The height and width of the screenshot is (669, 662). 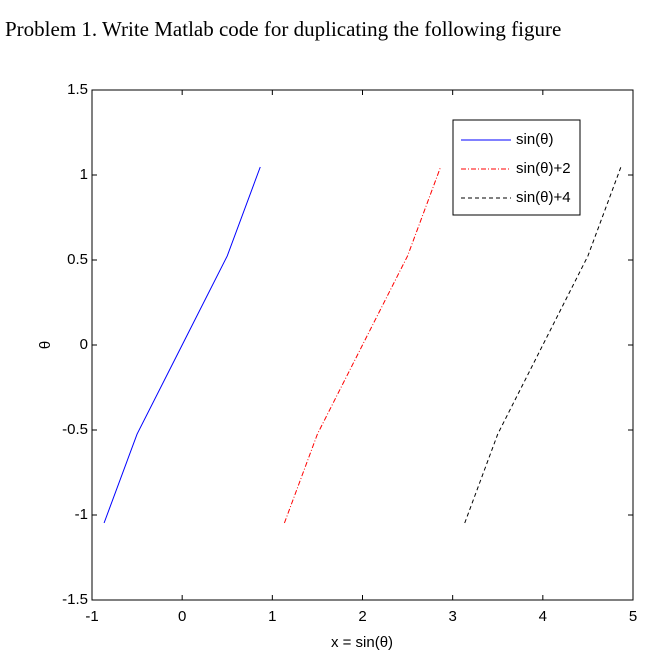 What do you see at coordinates (543, 168) in the screenshot?
I see `legend-label: sin(θ)+2` at bounding box center [543, 168].